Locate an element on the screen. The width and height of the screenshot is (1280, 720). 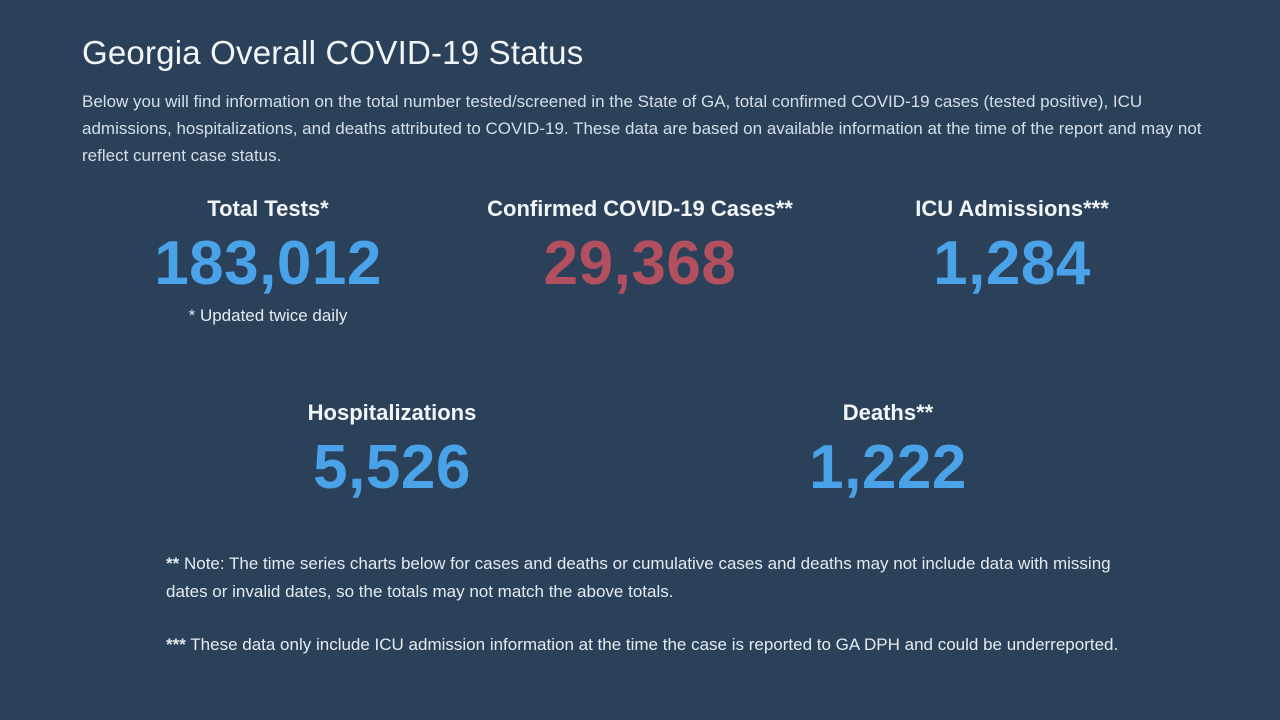
stat-icu-admissions-value: 1,284 is located at coordinates (1012, 263).